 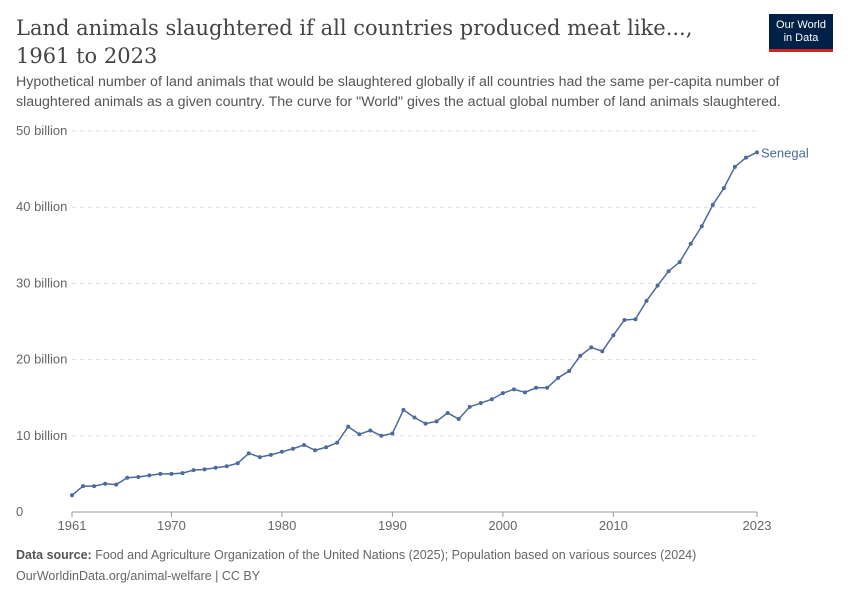 What do you see at coordinates (41, 359) in the screenshot?
I see `y-tick-label: 20 billion` at bounding box center [41, 359].